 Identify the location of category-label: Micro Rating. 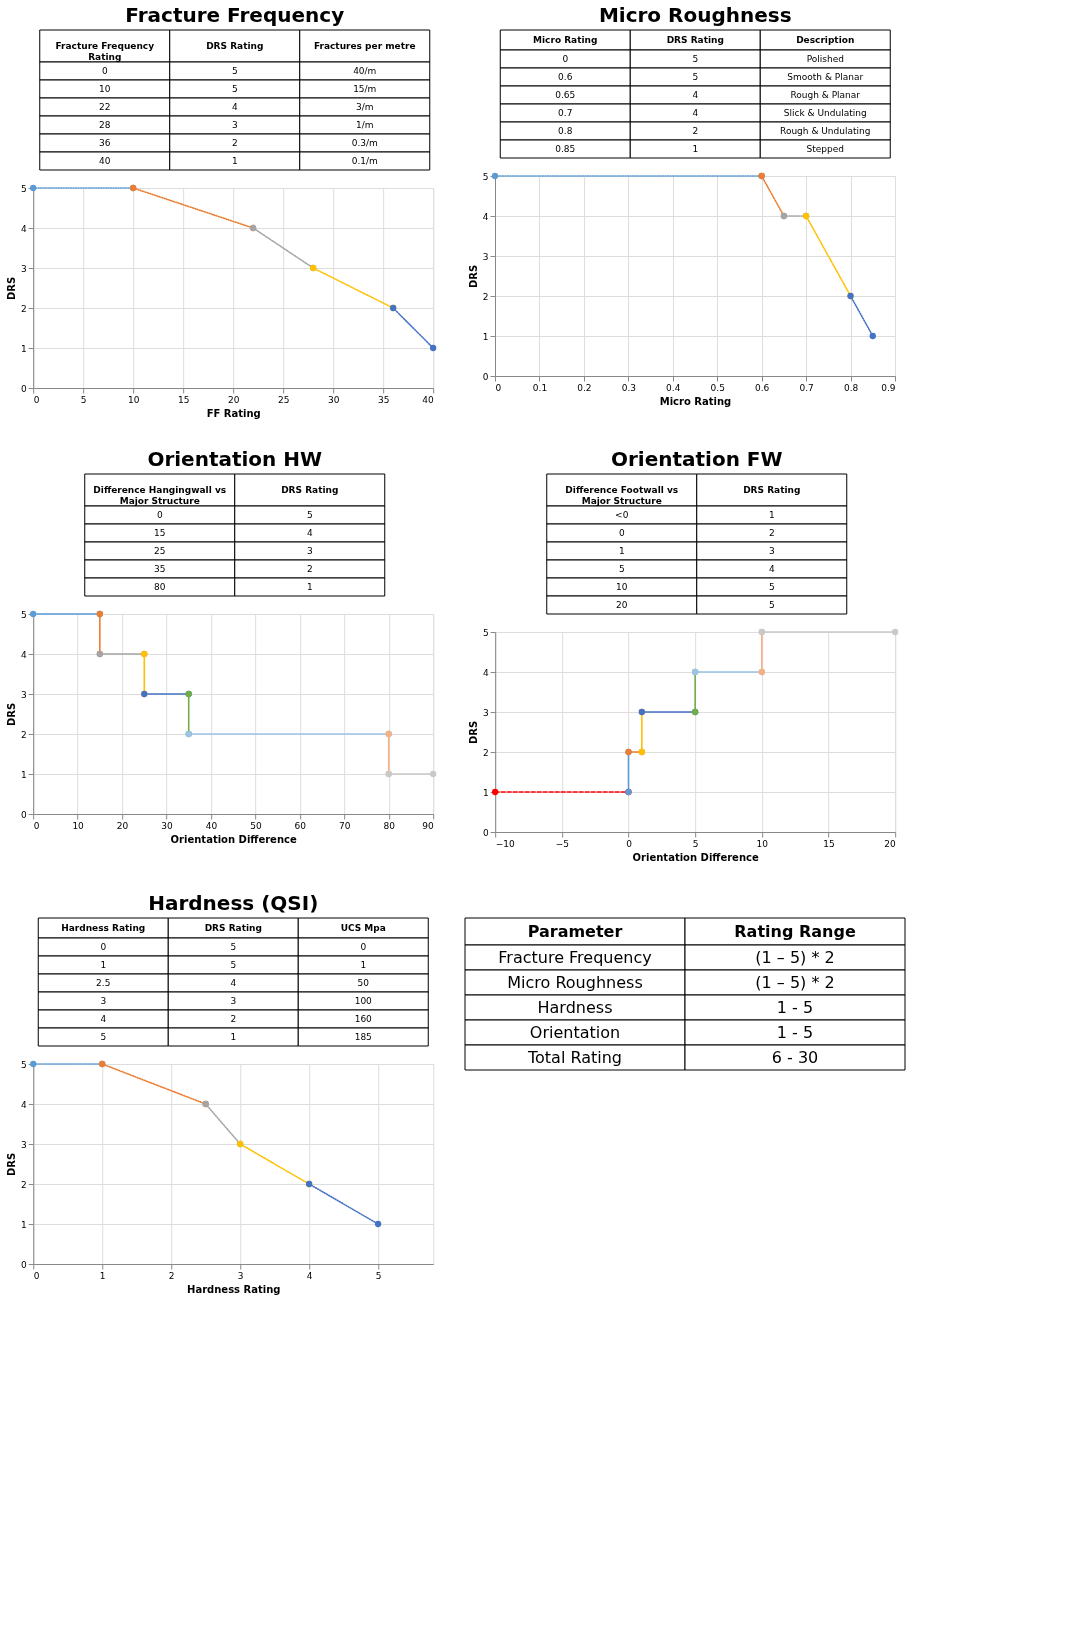
(565, 40).